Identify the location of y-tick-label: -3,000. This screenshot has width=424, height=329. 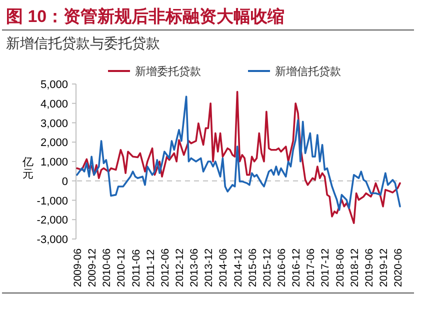
(52, 240).